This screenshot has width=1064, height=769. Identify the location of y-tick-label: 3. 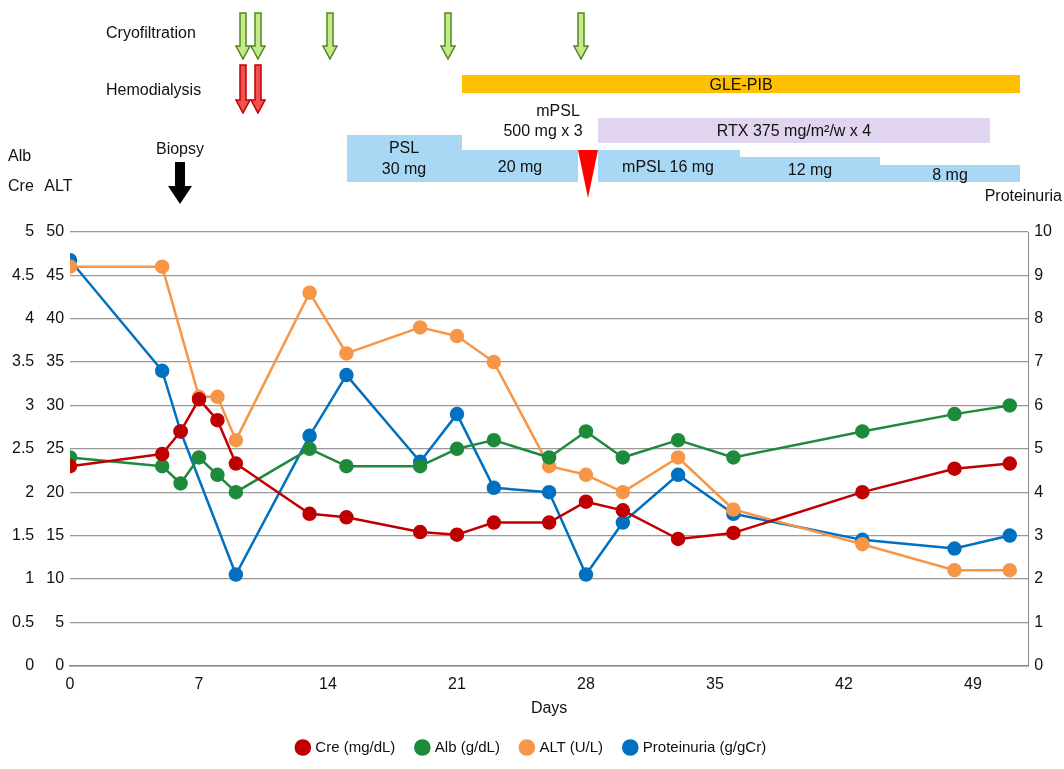
(30, 404).